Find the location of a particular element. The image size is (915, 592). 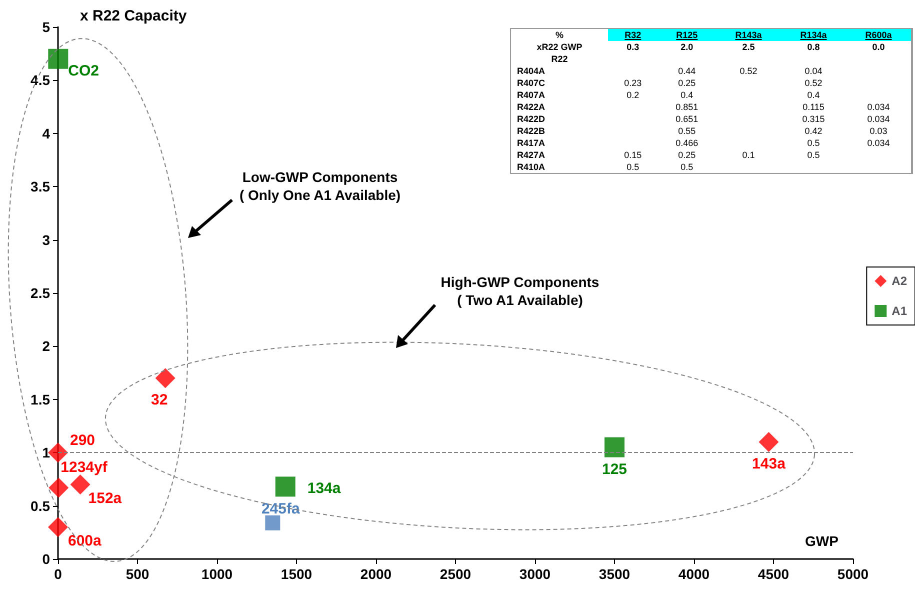

x-tick-label: 2500 is located at coordinates (456, 574).